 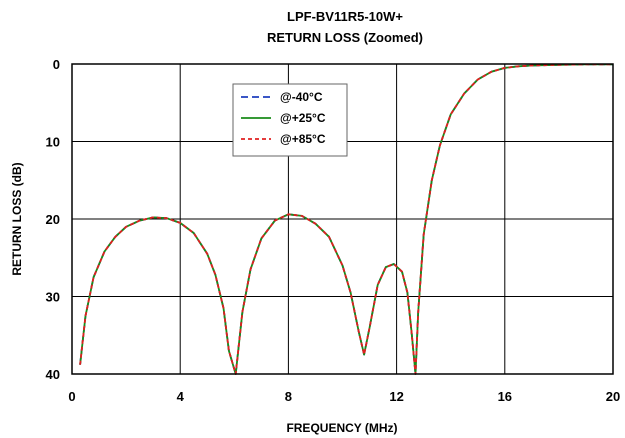 I want to click on y-tick-label: 20, so click(x=53, y=219).